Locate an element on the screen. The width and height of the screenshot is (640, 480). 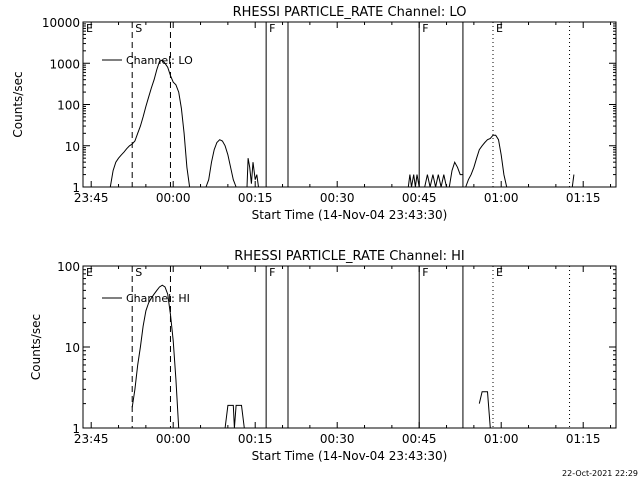
chart-title: RHESSI PARTICLE_RATE Channel: LO is located at coordinates (350, 12).